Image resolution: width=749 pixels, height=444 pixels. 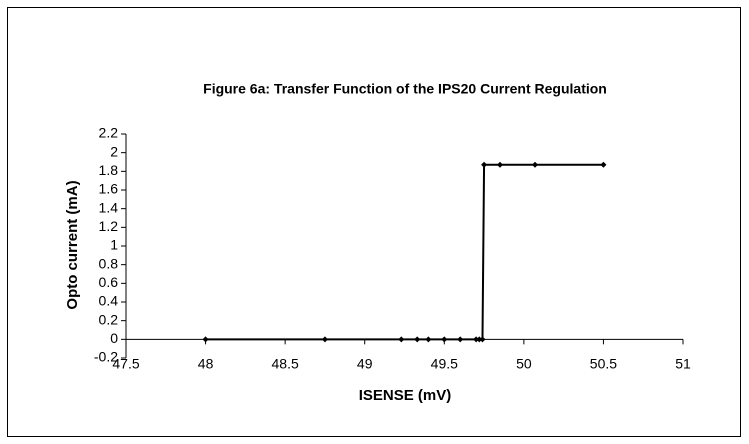 I want to click on y-tick-label: 1, so click(x=114, y=245).